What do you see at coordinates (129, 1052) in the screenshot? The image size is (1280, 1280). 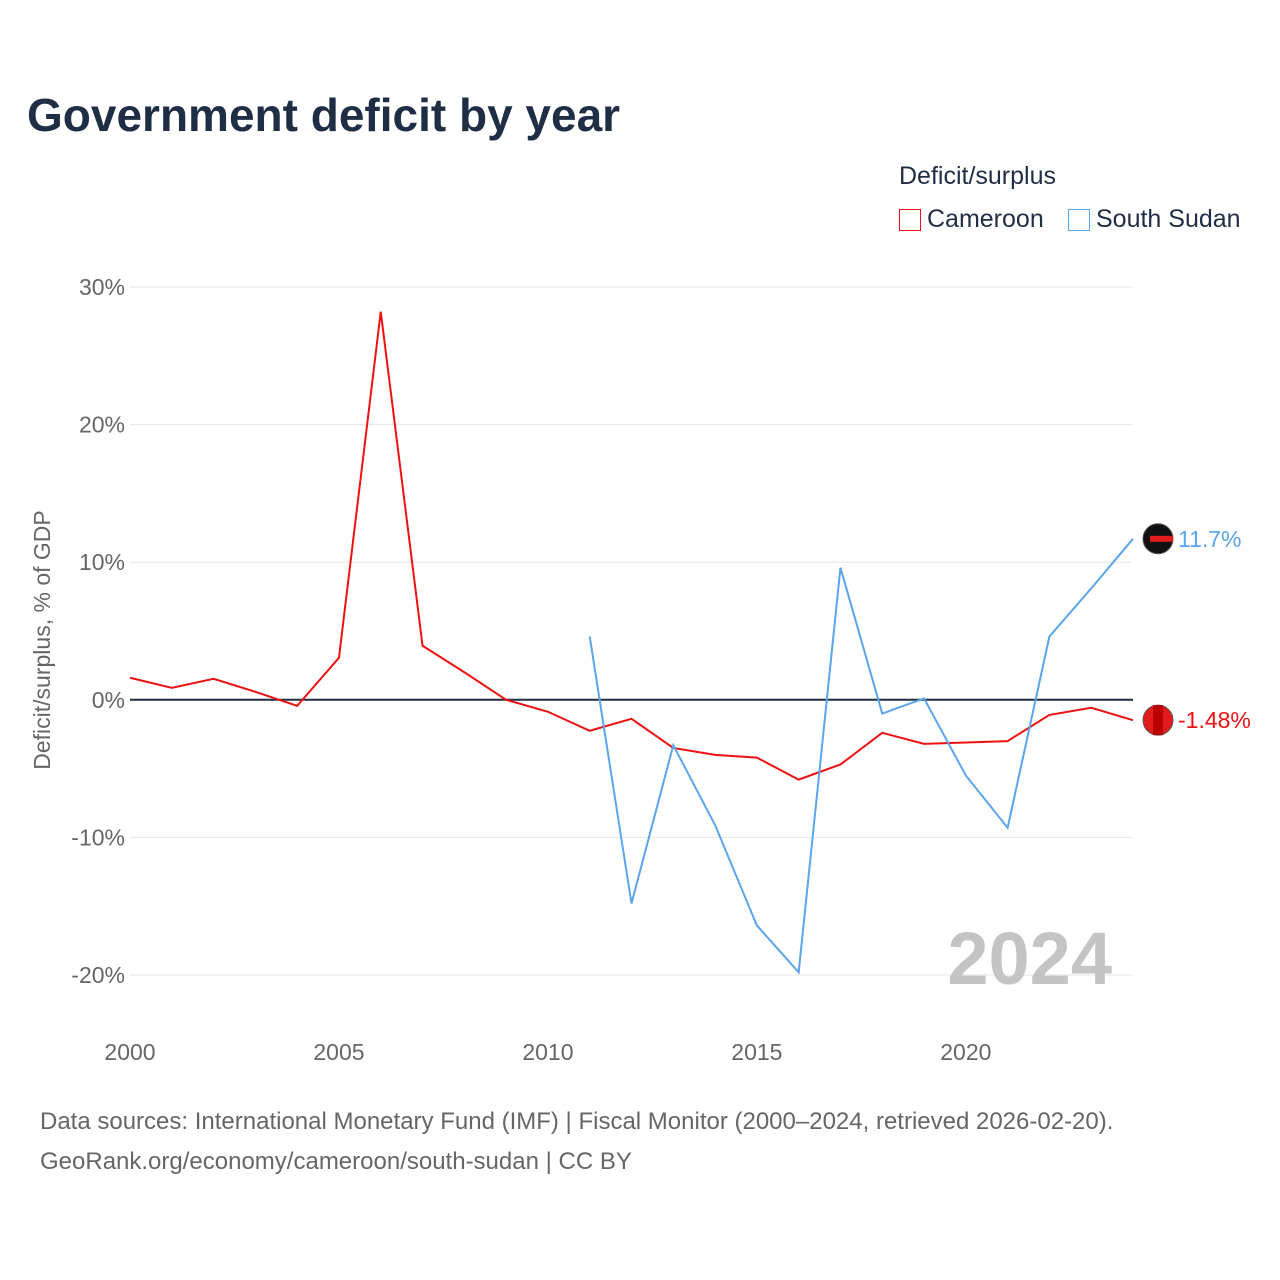 I see `x-tick-label: 2000` at bounding box center [129, 1052].